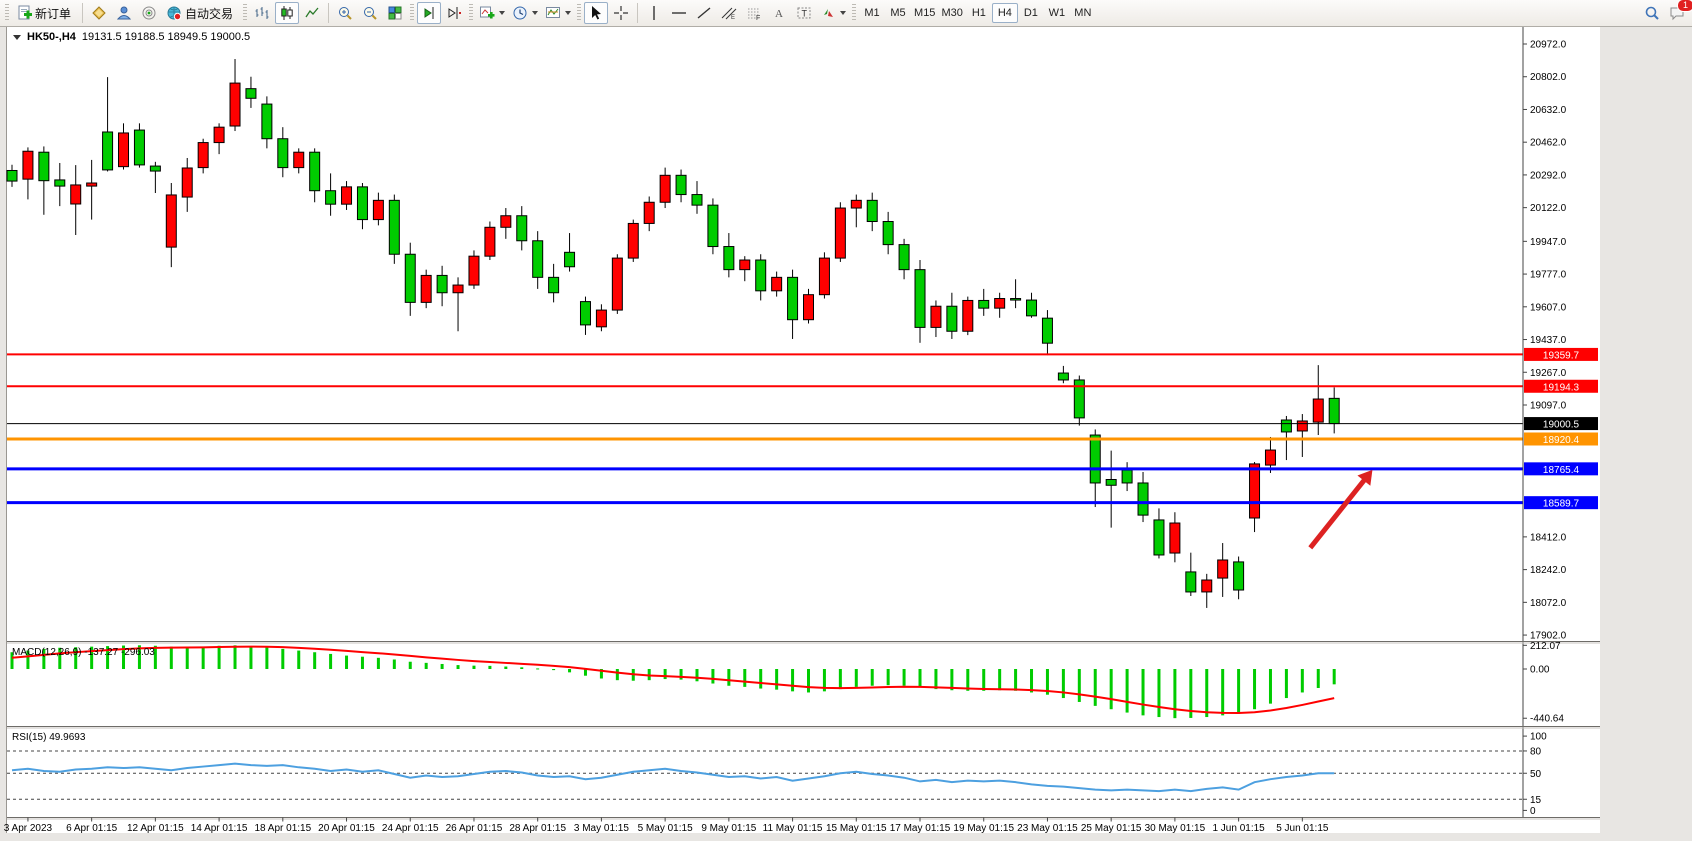 Image resolution: width=1692 pixels, height=841 pixels. Describe the element at coordinates (312, 13) in the screenshot. I see `line-chart-type-button` at that location.